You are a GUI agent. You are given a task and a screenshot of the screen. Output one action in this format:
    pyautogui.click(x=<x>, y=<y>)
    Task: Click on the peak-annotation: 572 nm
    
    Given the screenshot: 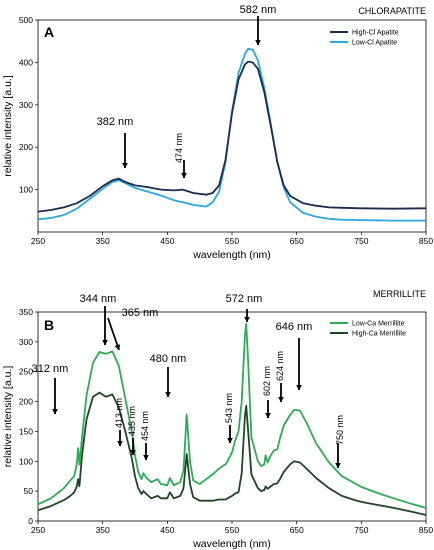 What is the action you would take?
    pyautogui.click(x=244, y=299)
    